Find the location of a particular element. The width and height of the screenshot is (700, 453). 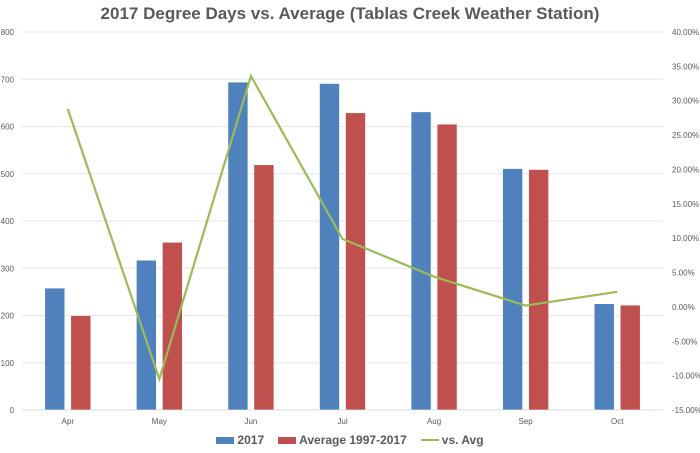

right-axis-tick: 20.00% is located at coordinates (685, 169).